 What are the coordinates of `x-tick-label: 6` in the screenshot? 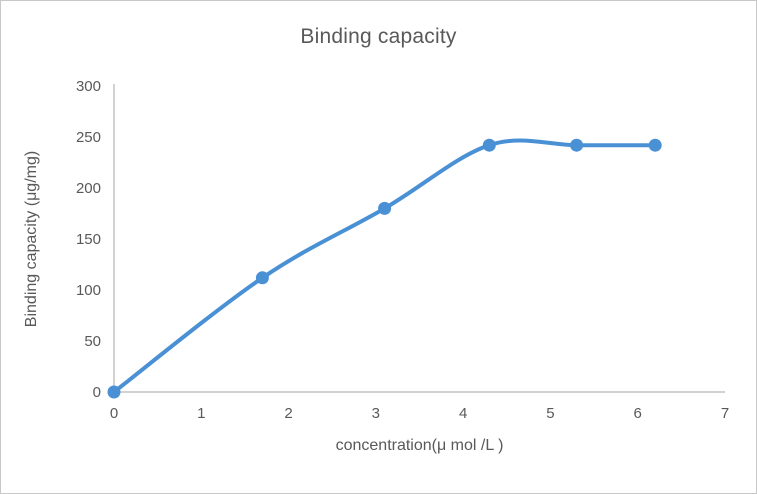 It's located at (638, 413).